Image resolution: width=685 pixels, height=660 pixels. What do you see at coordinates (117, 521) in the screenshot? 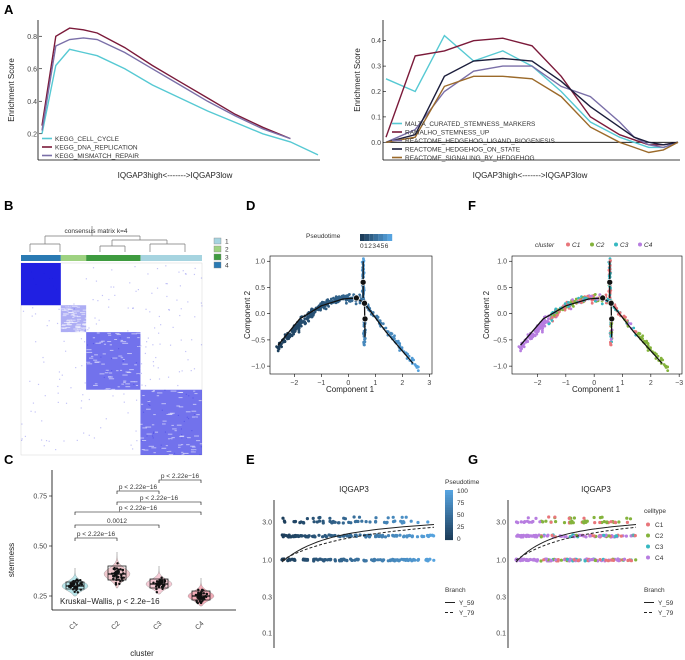
I see `bracket-label: 0.0012` at bounding box center [117, 521].